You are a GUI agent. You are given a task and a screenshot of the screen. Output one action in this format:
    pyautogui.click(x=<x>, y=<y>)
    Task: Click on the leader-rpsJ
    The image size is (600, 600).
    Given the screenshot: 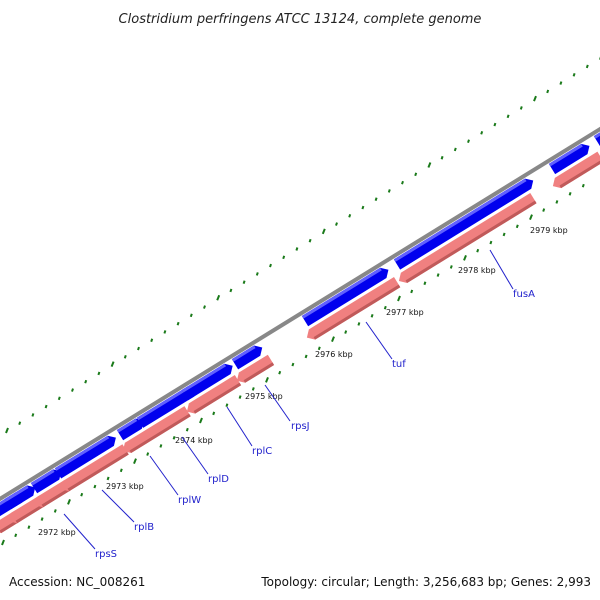 What is the action you would take?
    pyautogui.click(x=277, y=403)
    